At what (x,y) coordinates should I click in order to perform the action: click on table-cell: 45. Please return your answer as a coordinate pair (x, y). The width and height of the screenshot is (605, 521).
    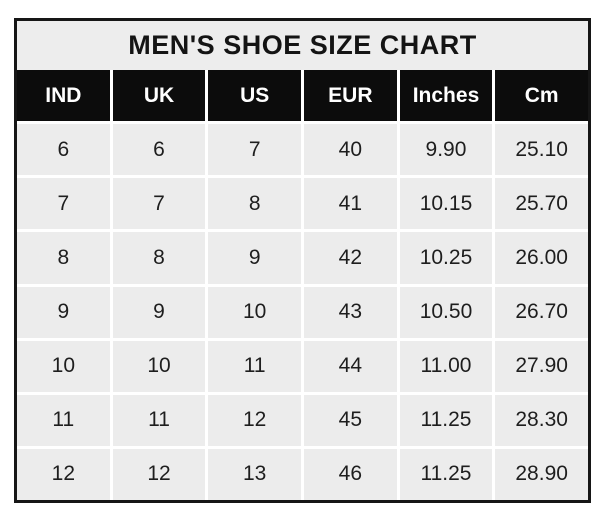
    Looking at the image, I should click on (350, 420).